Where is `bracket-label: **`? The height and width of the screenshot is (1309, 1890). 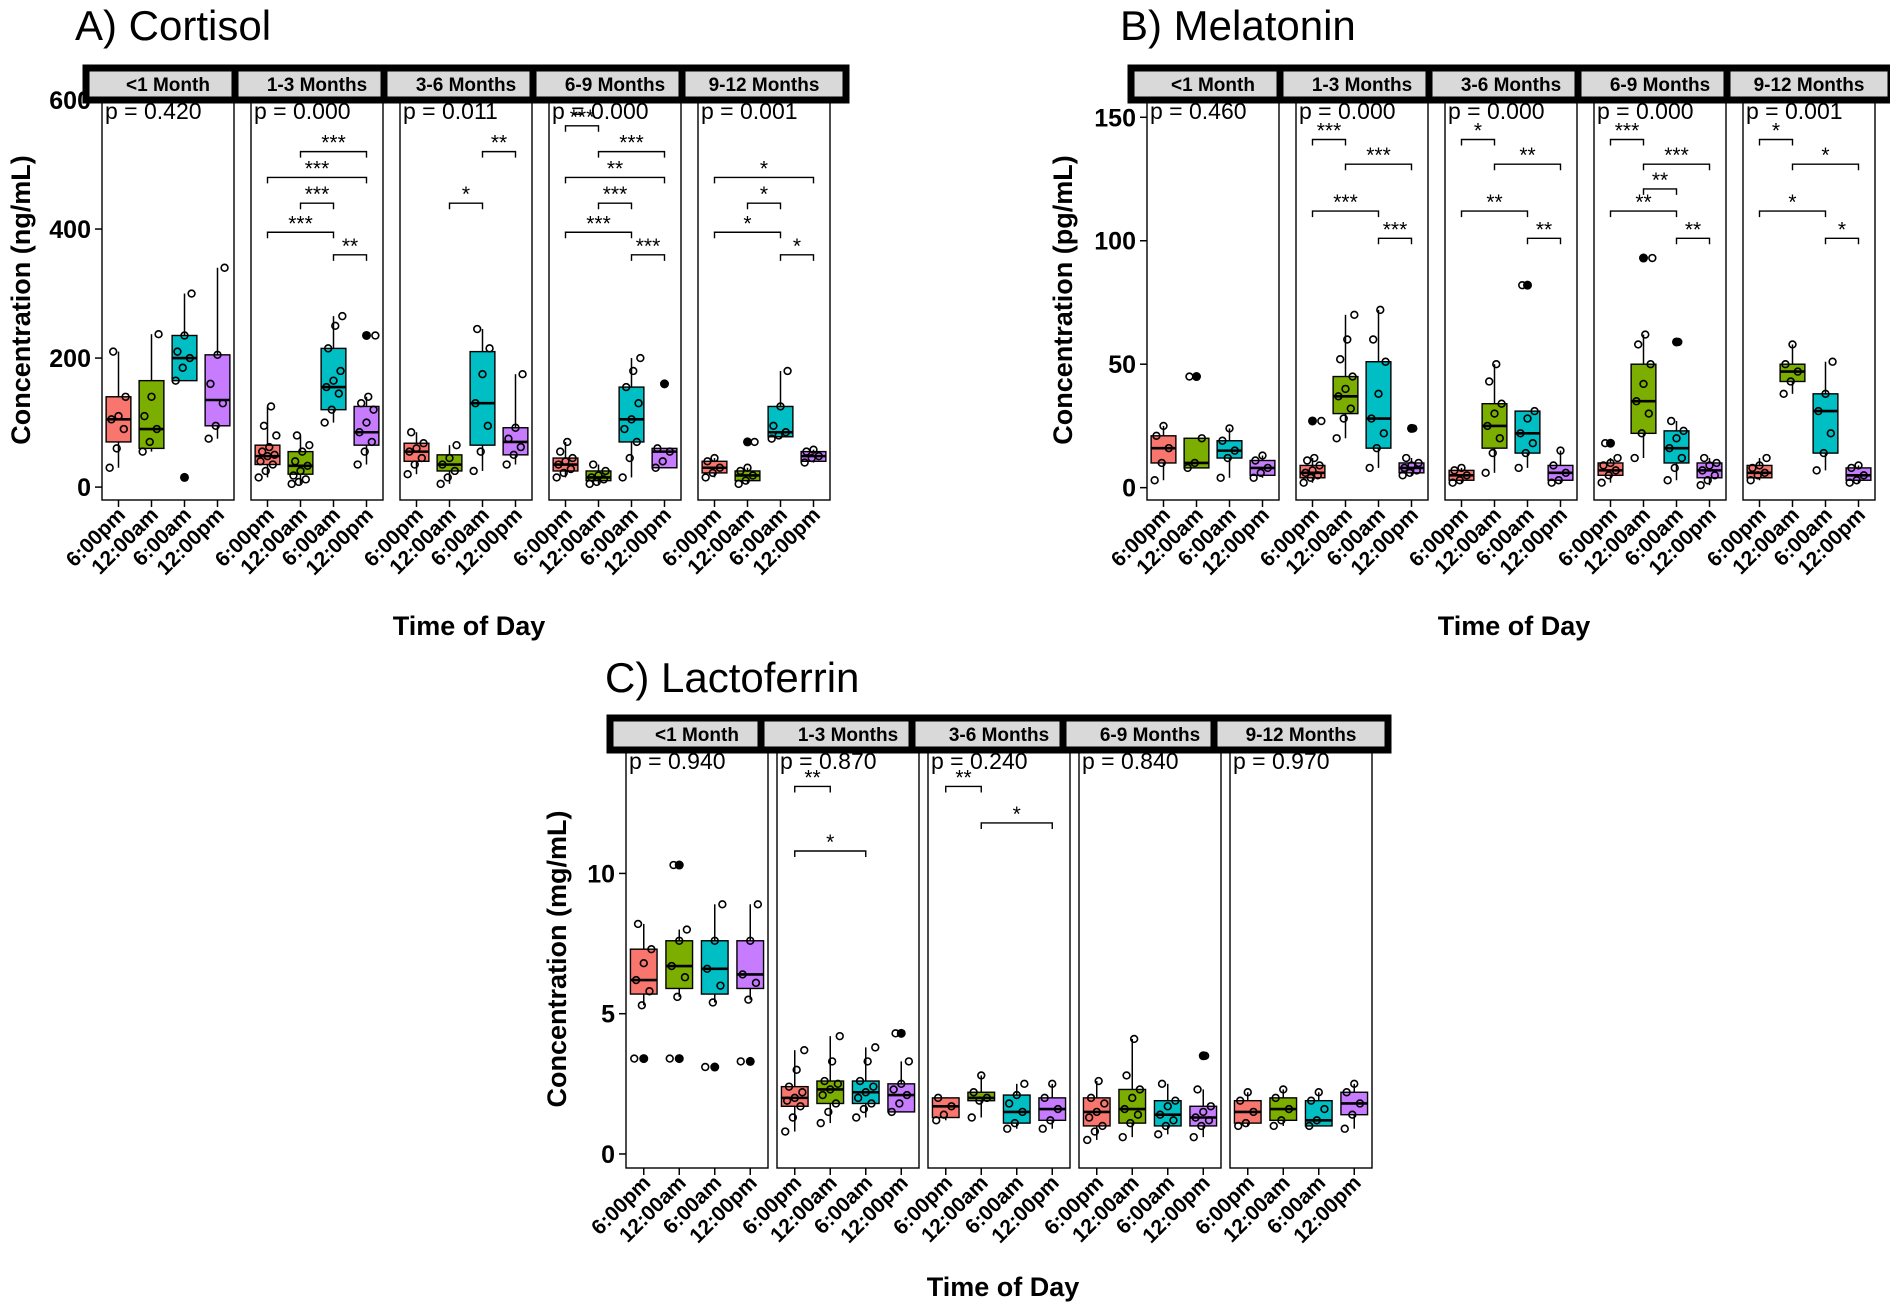 bracket-label: ** is located at coordinates (499, 143).